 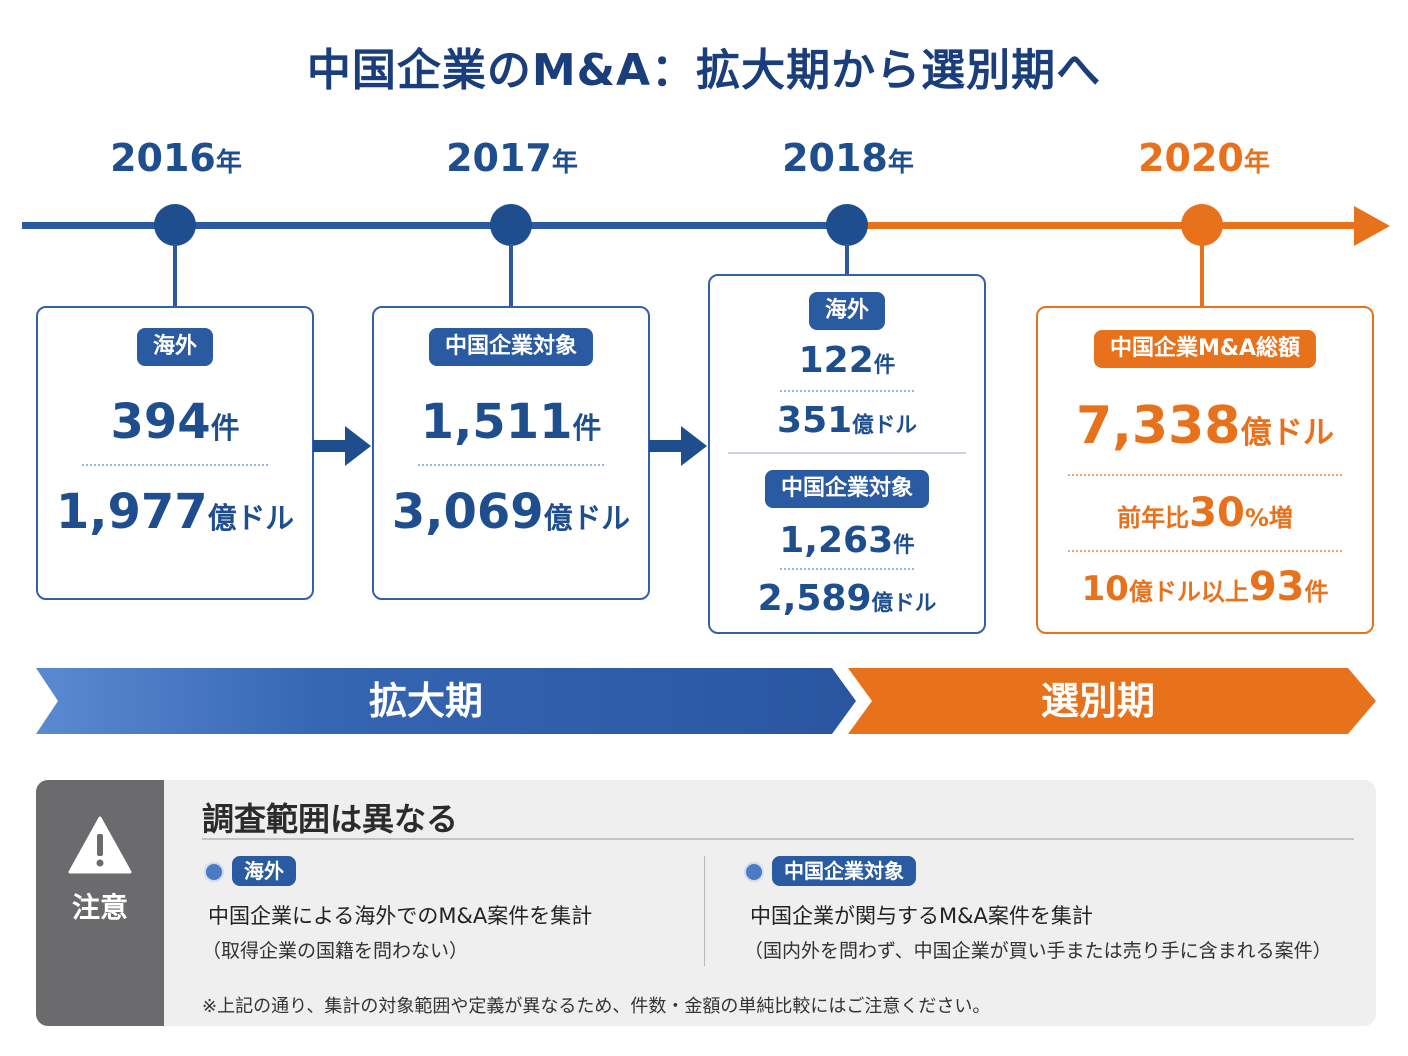 I want to click on note-column-divider, so click(x=704, y=911).